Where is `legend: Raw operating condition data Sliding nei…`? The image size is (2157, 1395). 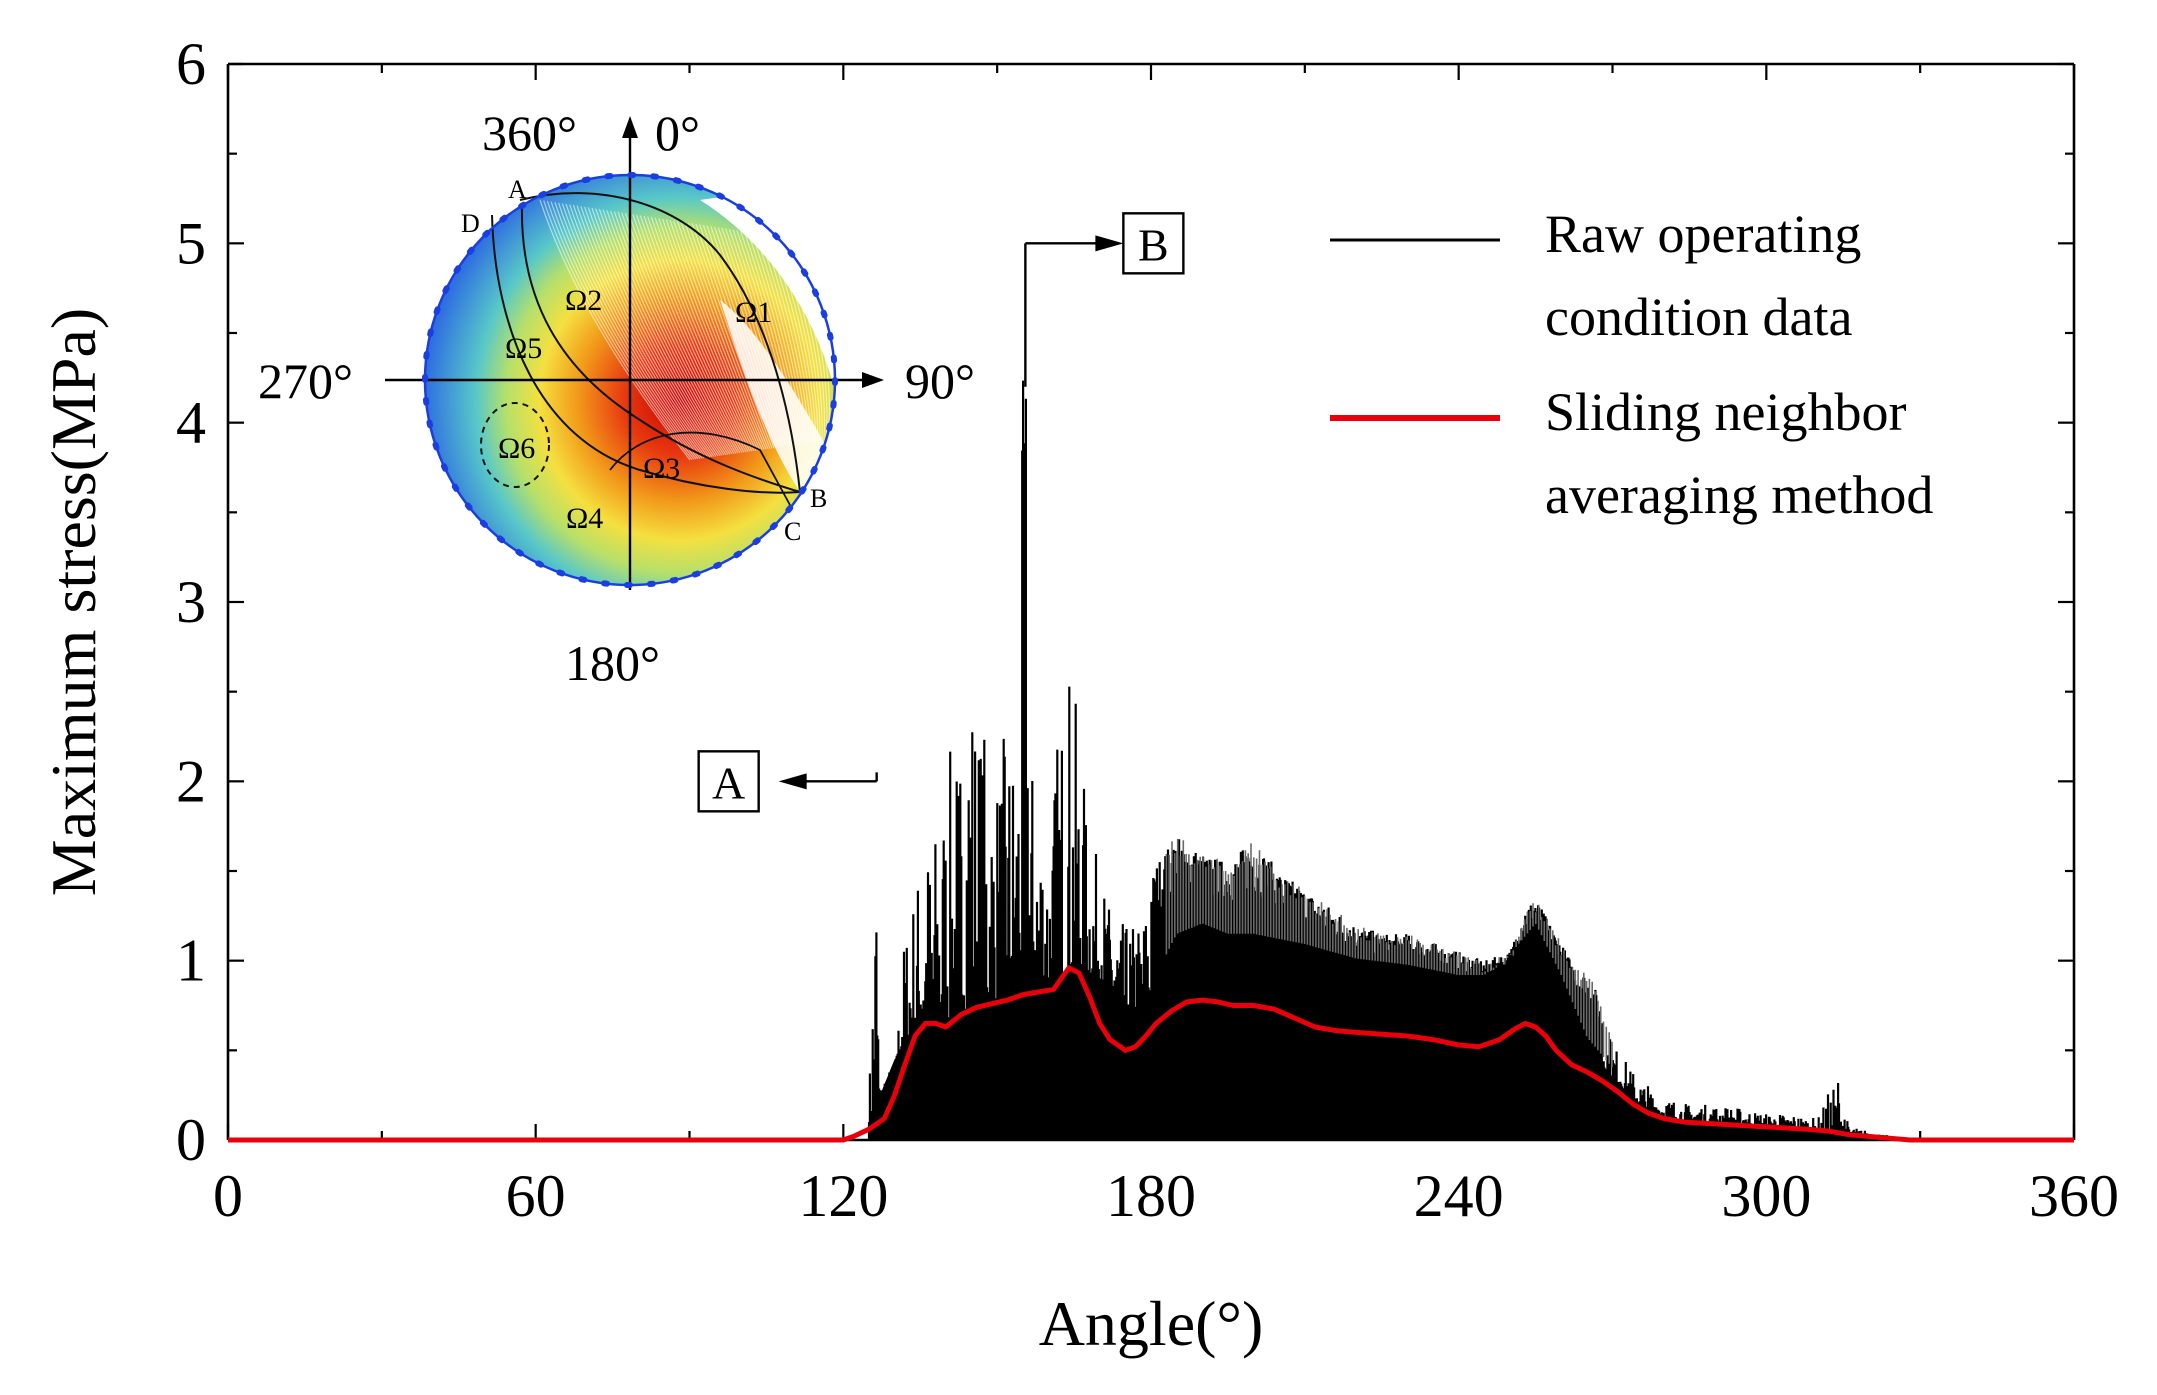
legend: Raw operating condition data Sliding nei… is located at coordinates (1631, 364).